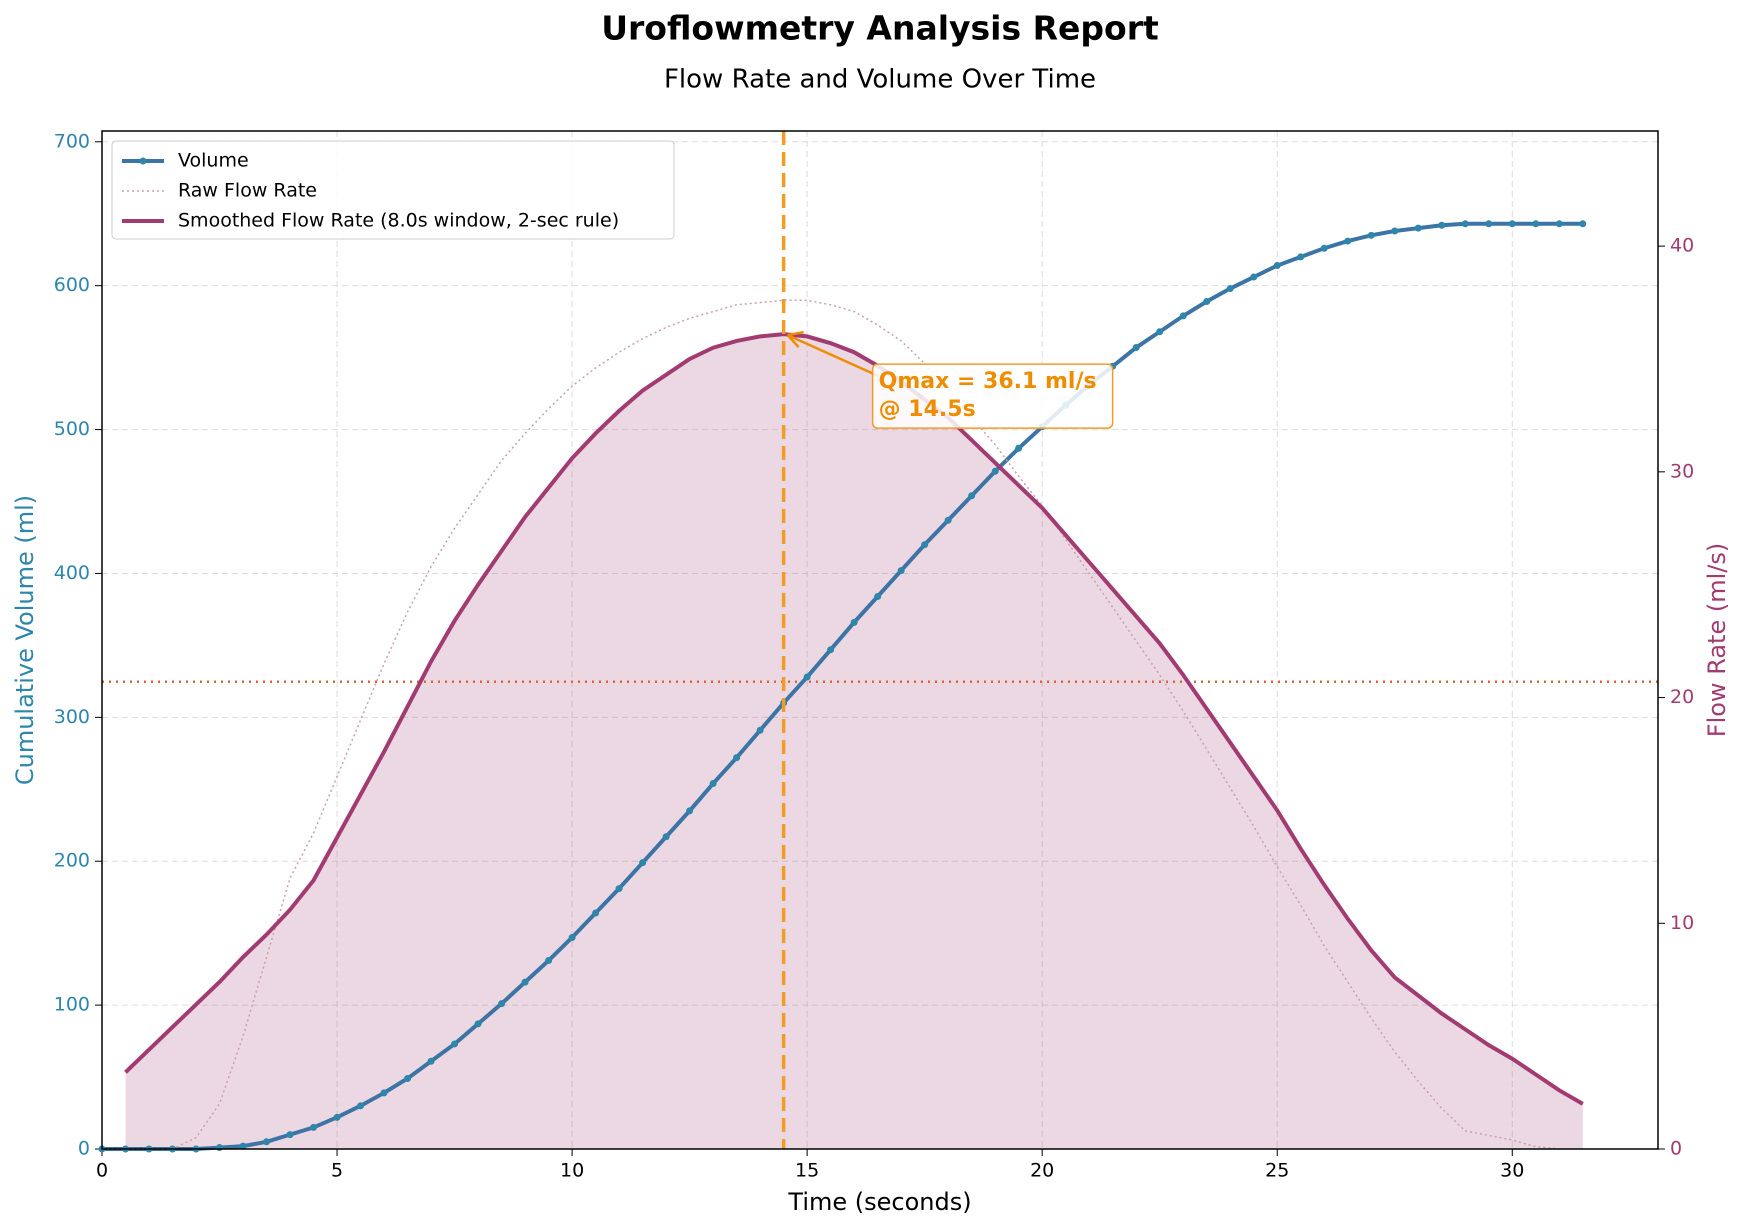  What do you see at coordinates (72, 285) in the screenshot?
I see `y-tick-label: 600` at bounding box center [72, 285].